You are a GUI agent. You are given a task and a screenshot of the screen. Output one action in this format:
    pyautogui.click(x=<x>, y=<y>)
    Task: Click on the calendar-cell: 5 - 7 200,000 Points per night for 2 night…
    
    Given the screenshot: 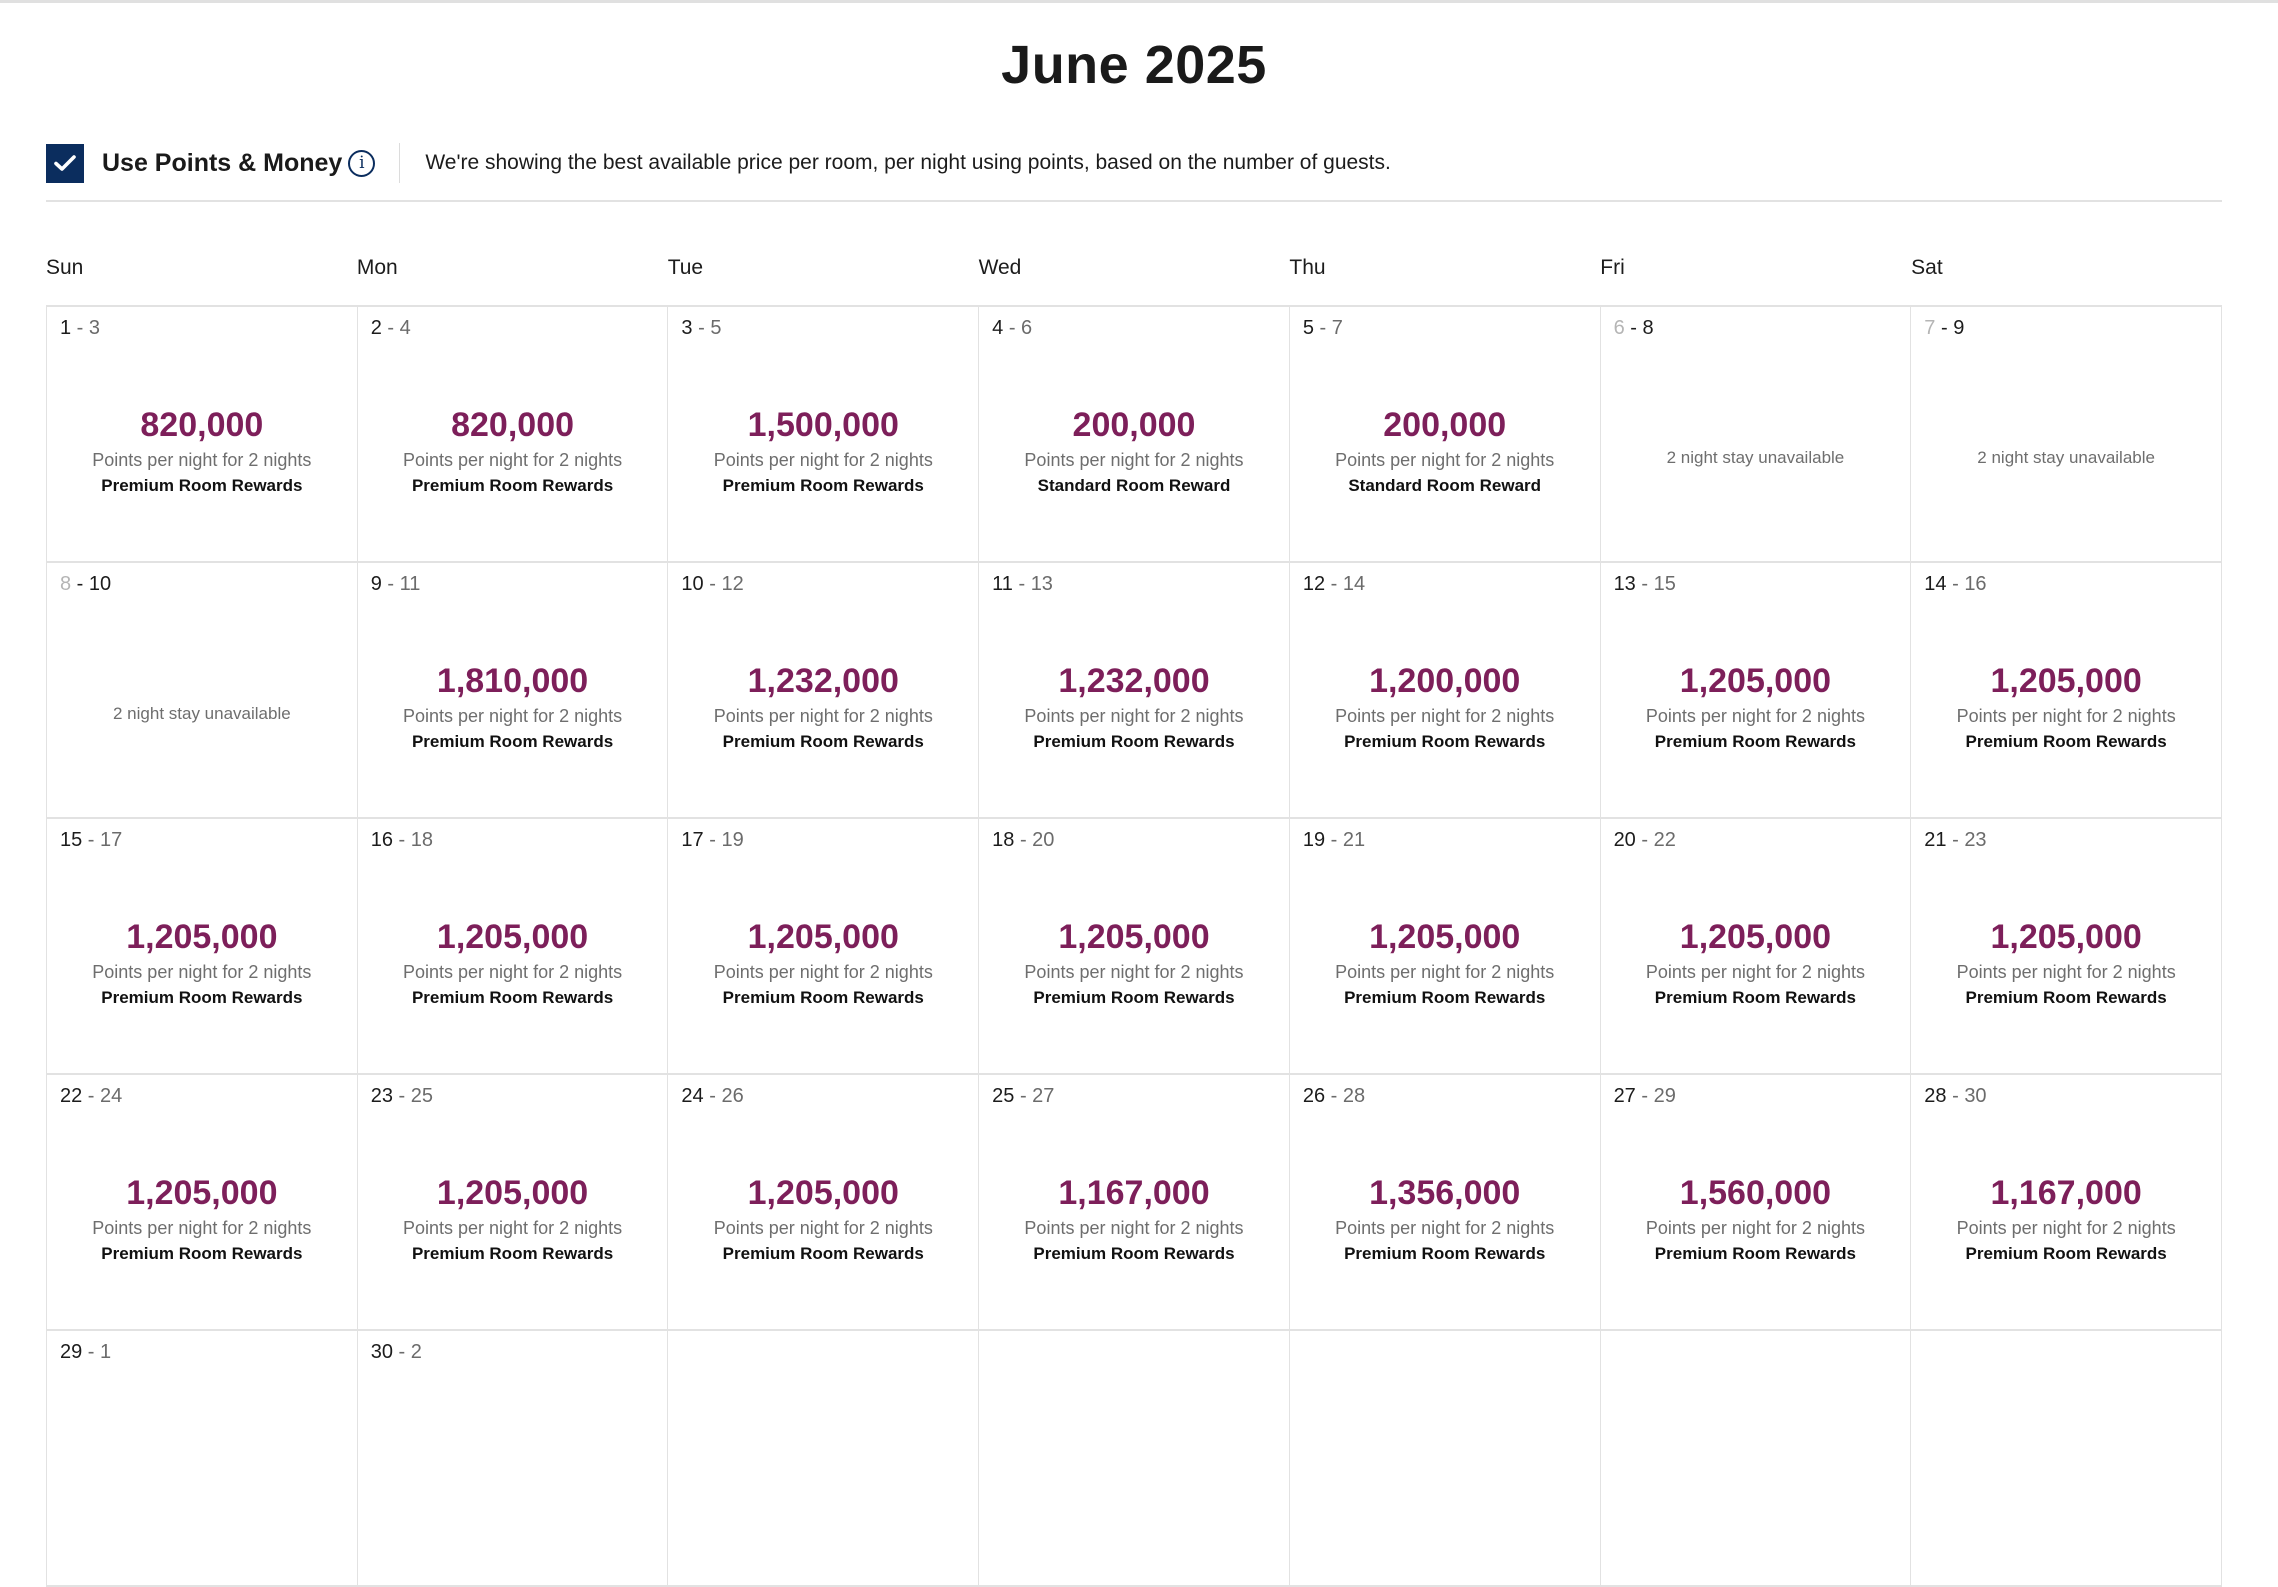 What is the action you would take?
    pyautogui.click(x=1445, y=435)
    